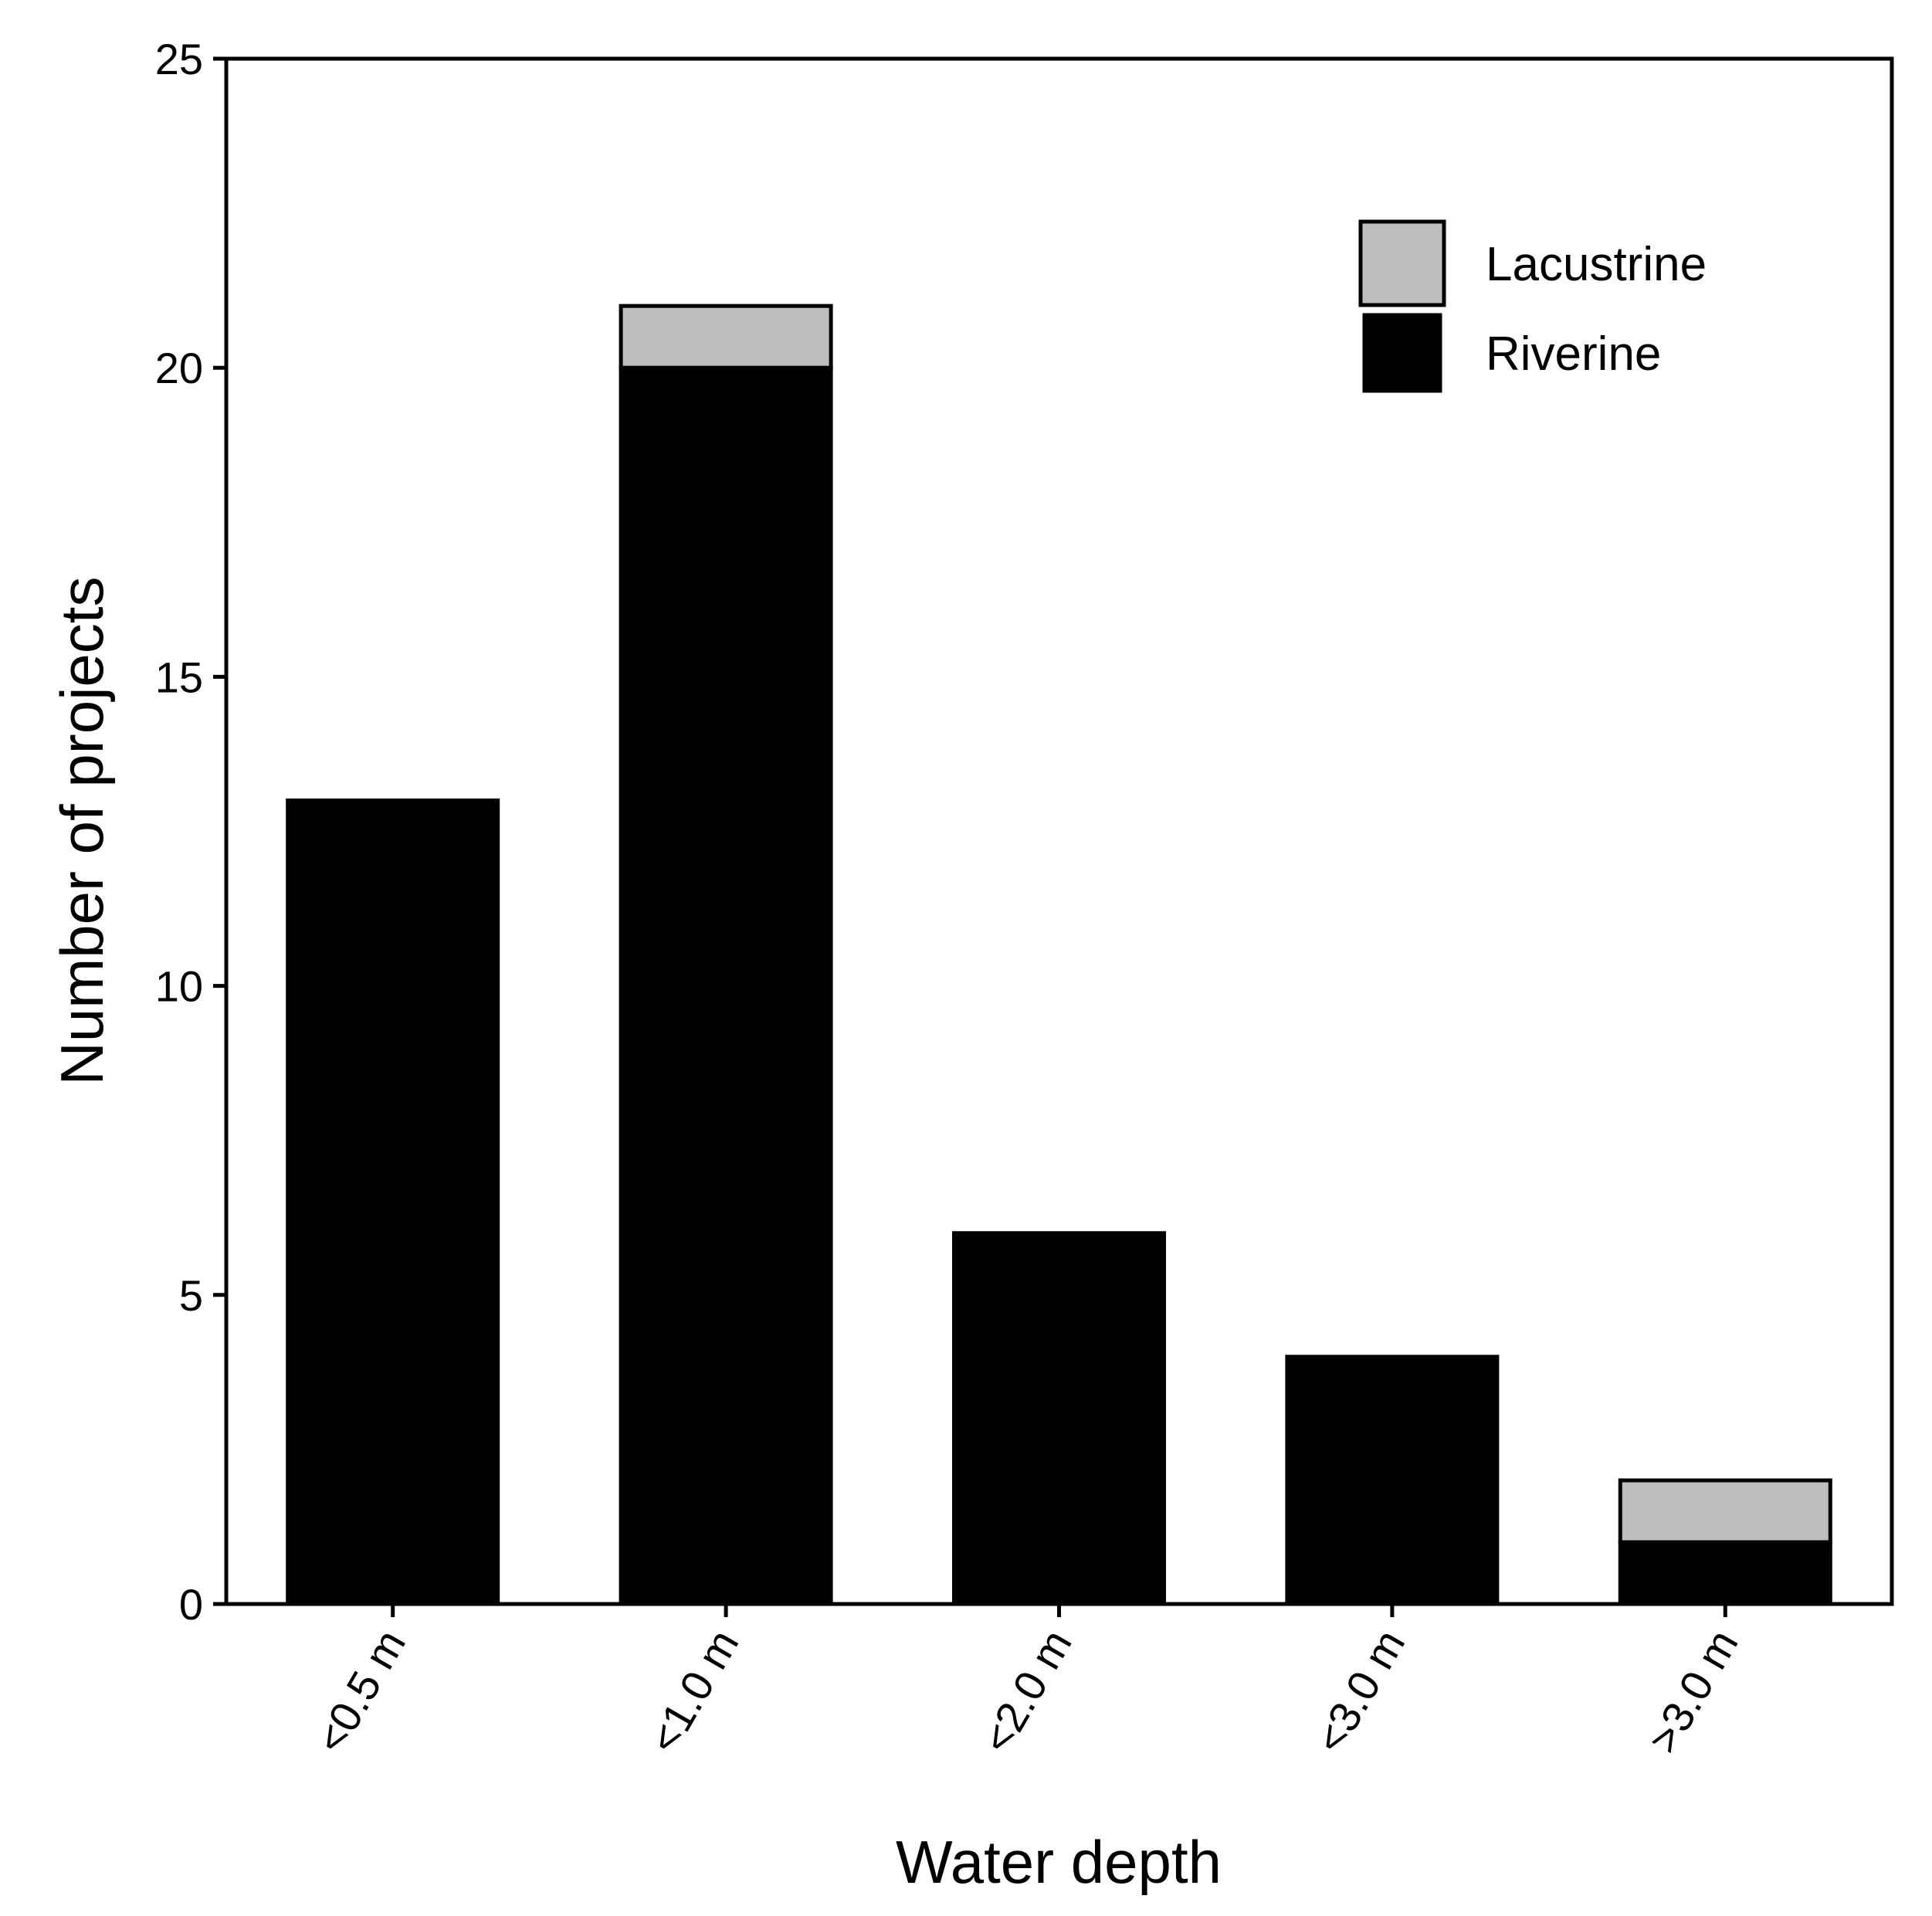 The image size is (1932, 1916). Describe the element at coordinates (191, 1295) in the screenshot. I see `y-tick-label: 5` at that location.